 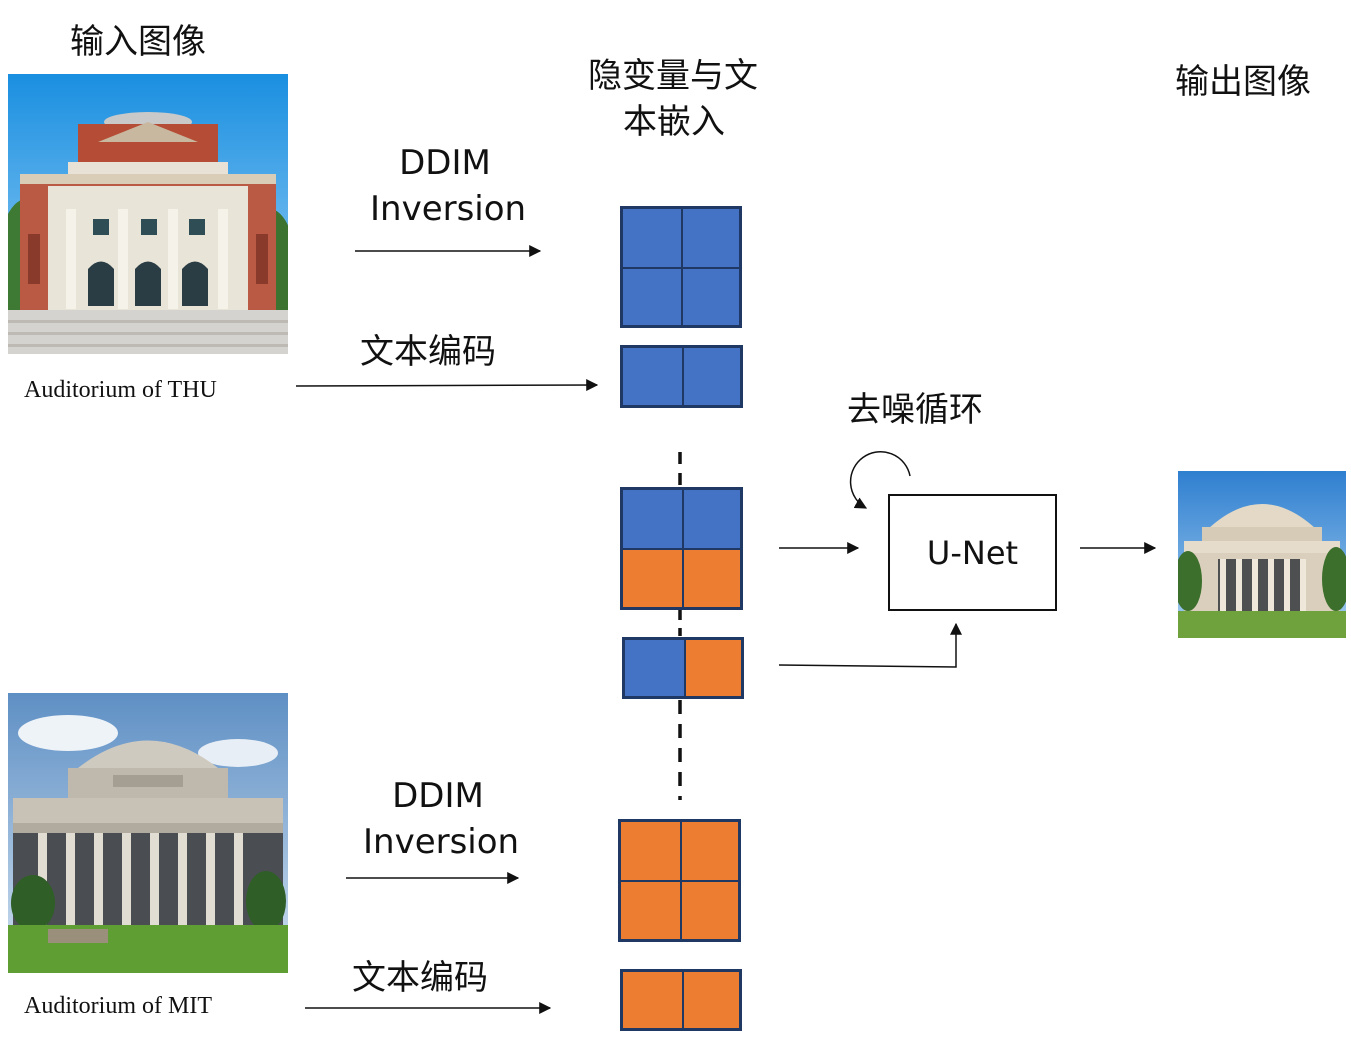 I want to click on text-embedding-mit, so click(x=681, y=1000).